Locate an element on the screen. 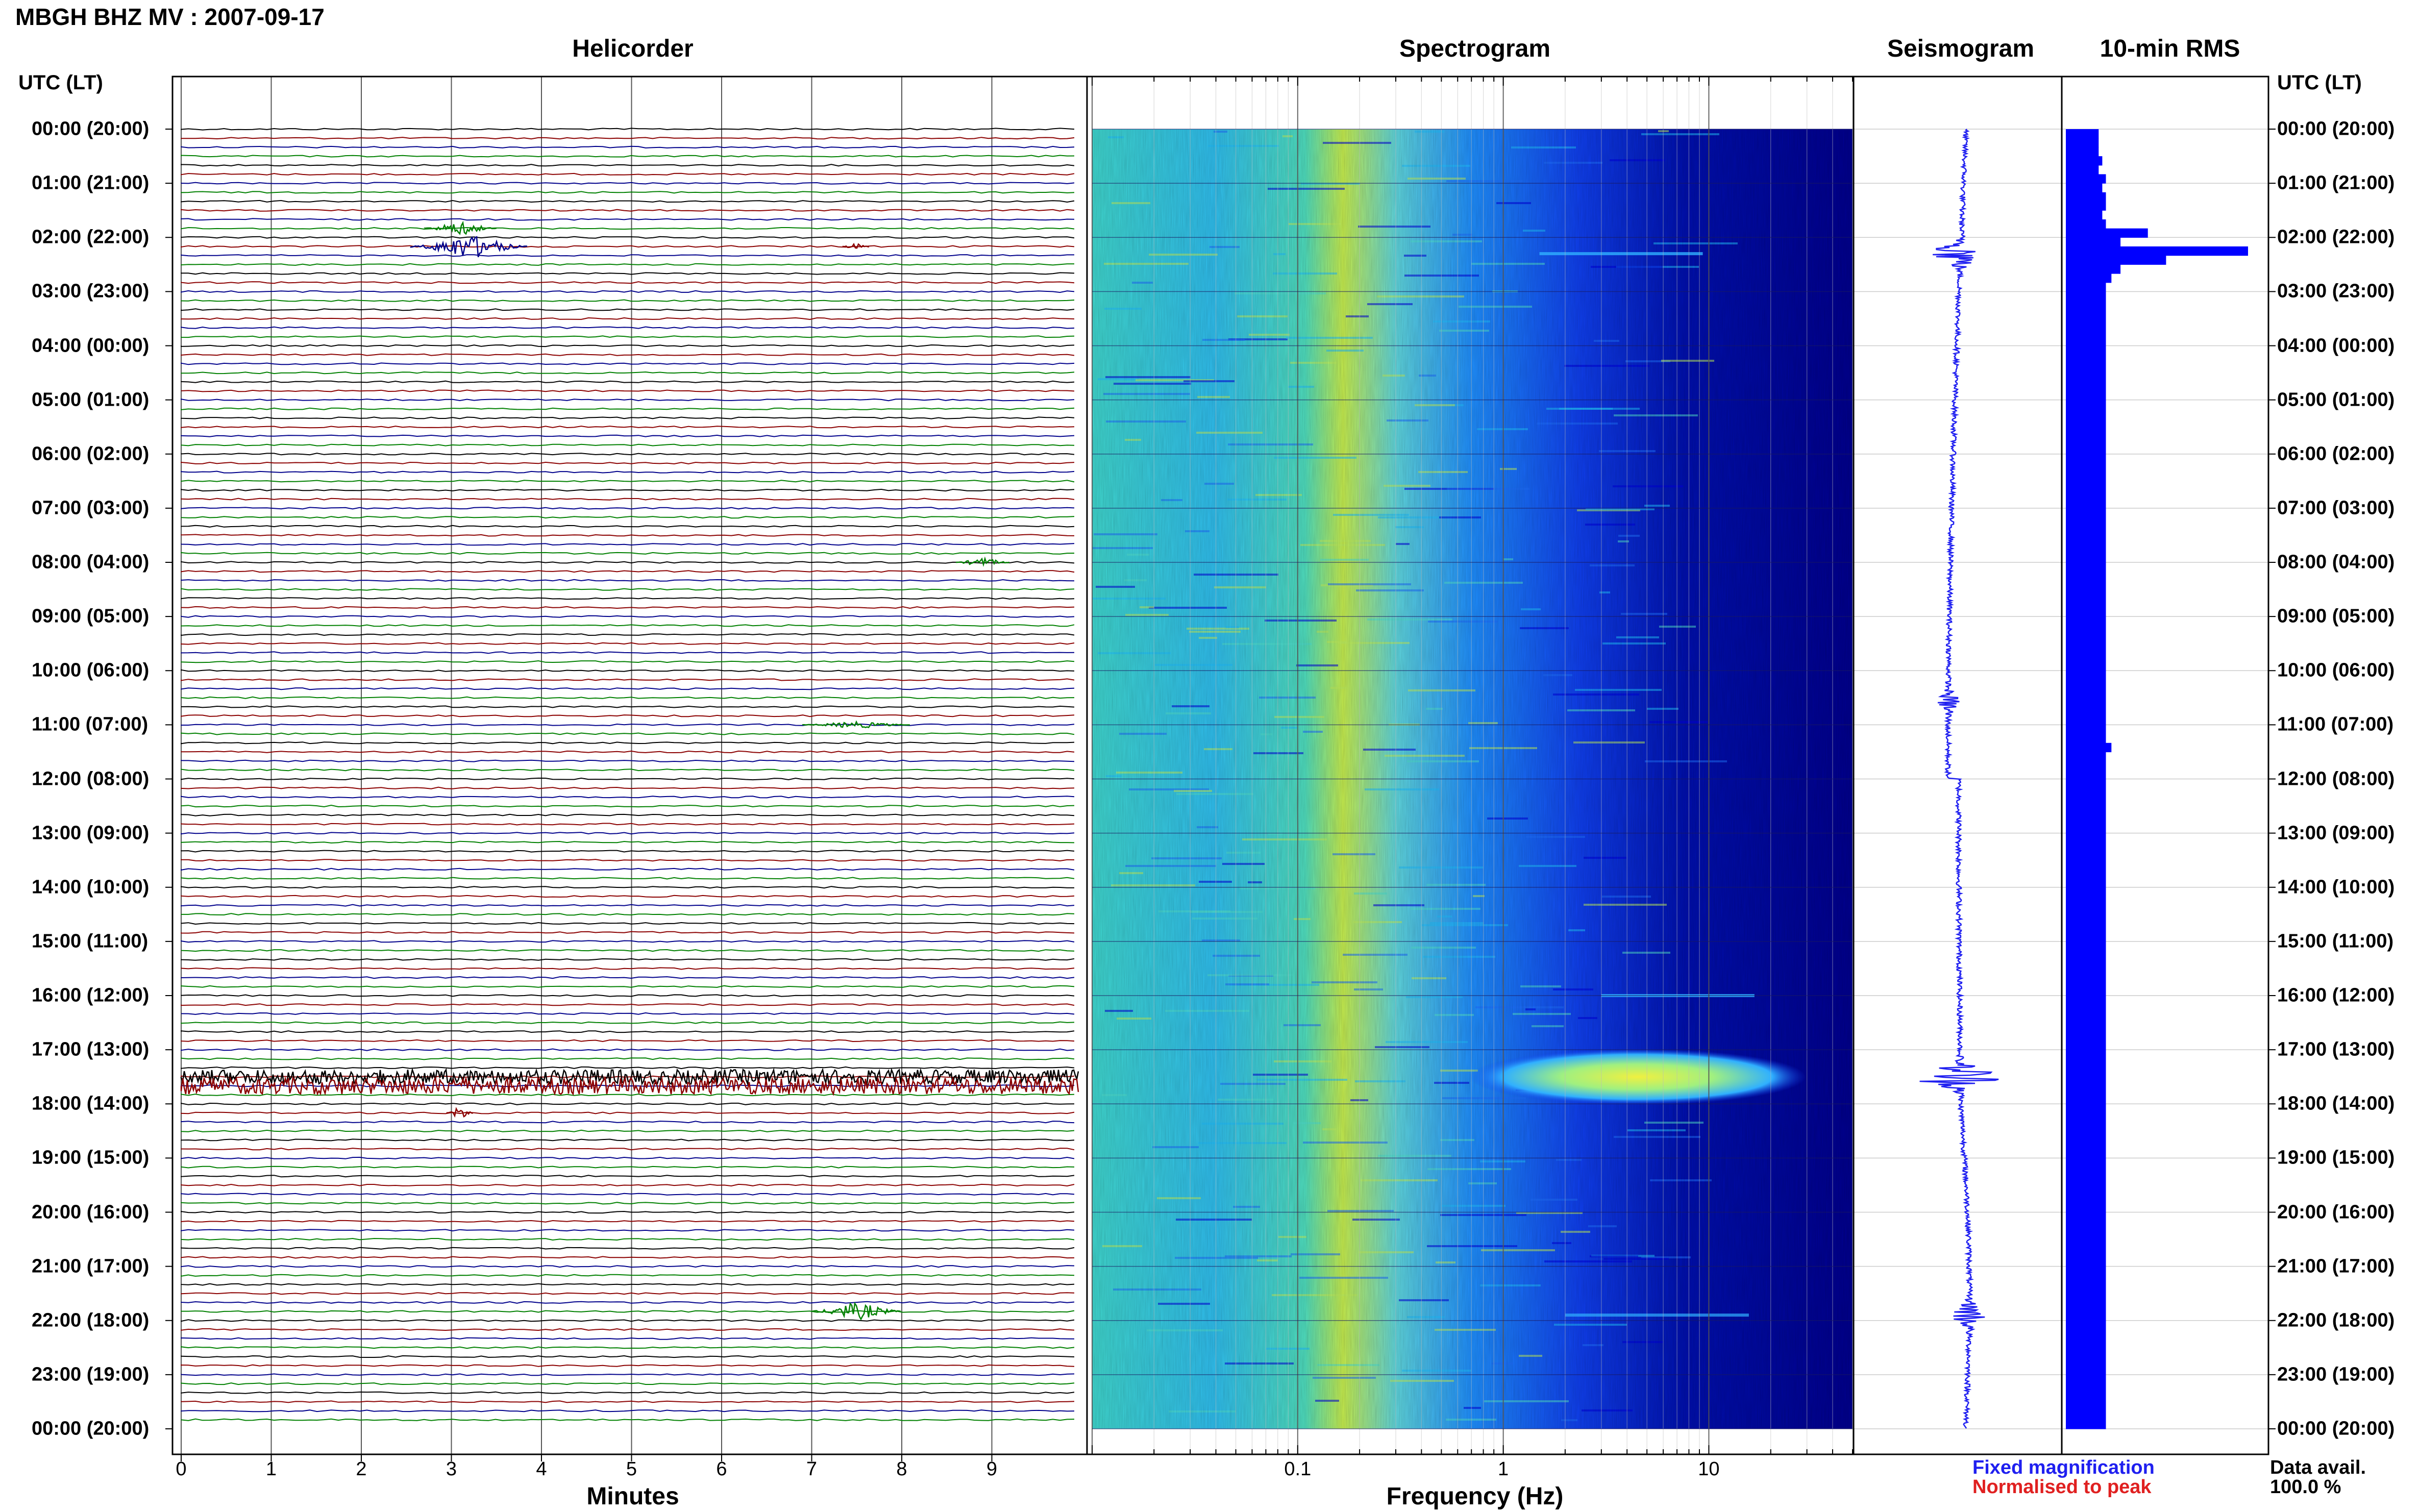  spectrogram-tick-label: 1 is located at coordinates (1503, 1469).